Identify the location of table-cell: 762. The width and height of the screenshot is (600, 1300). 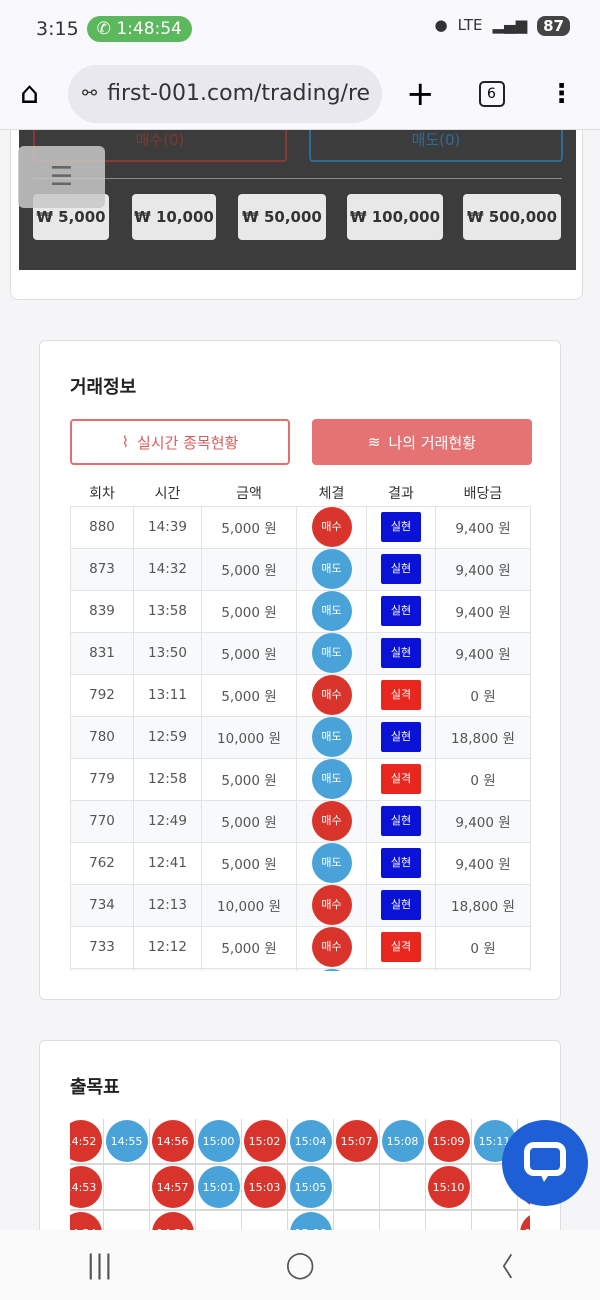
(102, 863).